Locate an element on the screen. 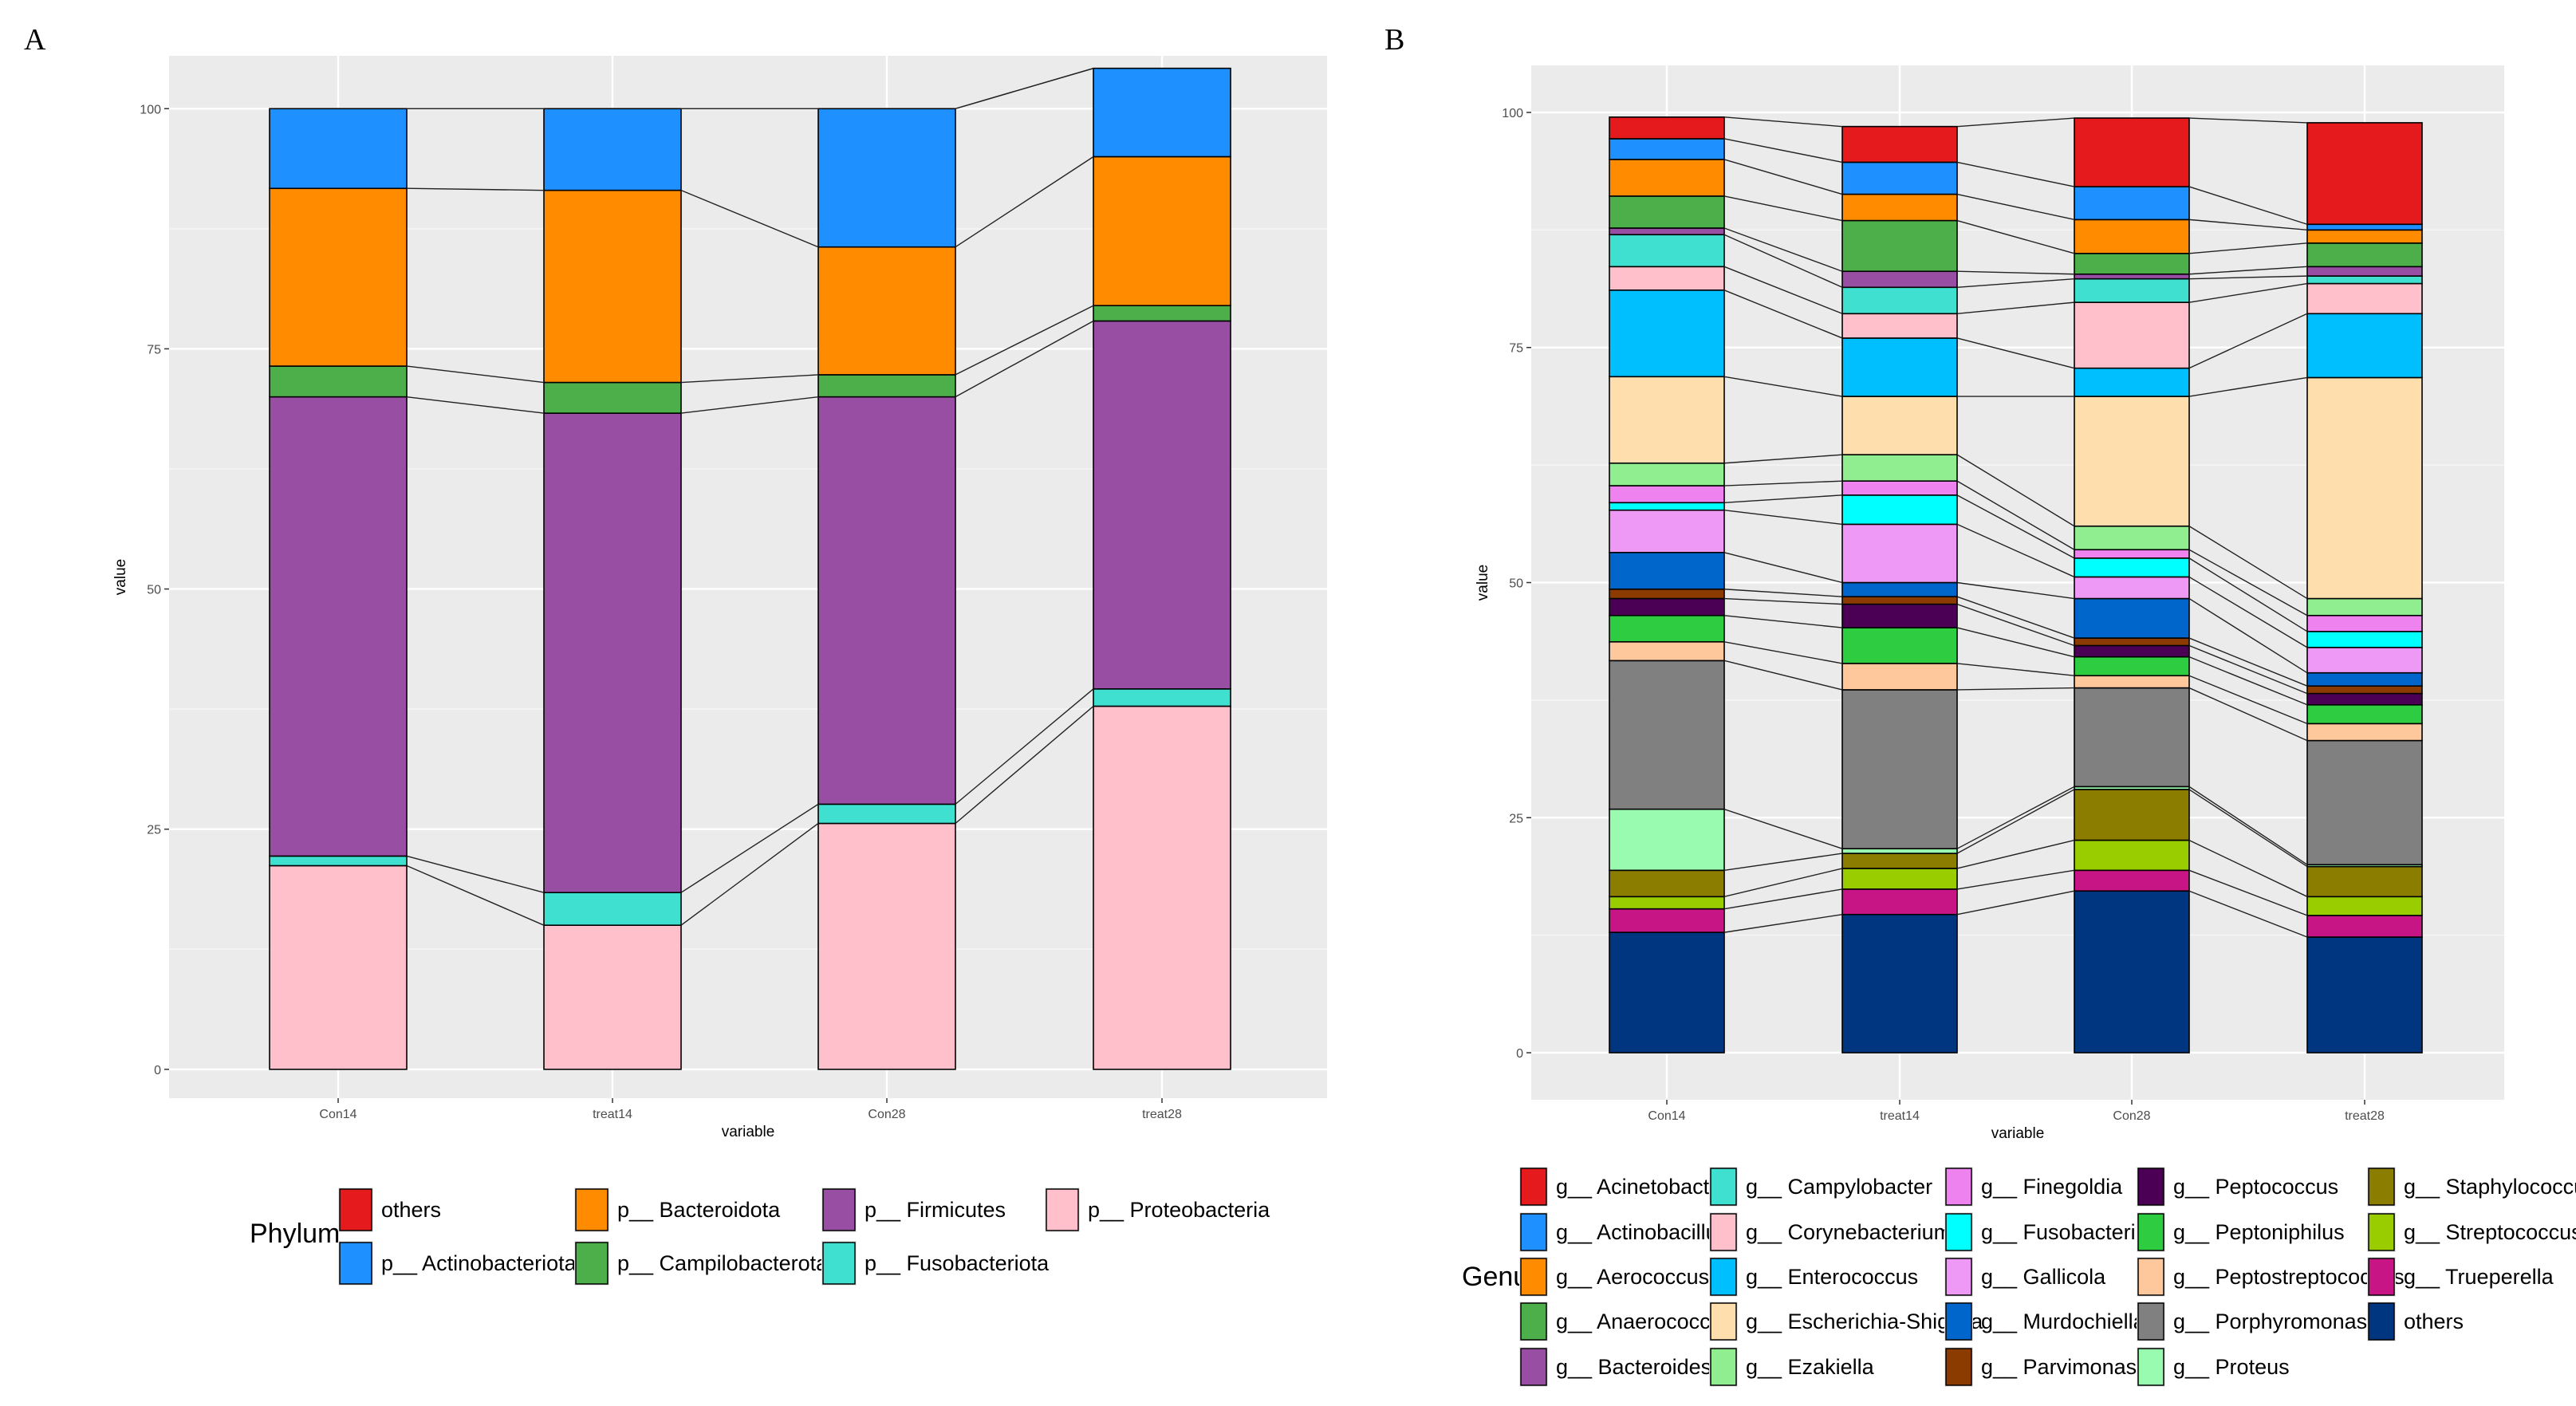 This screenshot has height=1406, width=2576. connector-line-g-parvimonas is located at coordinates (2248, 662).